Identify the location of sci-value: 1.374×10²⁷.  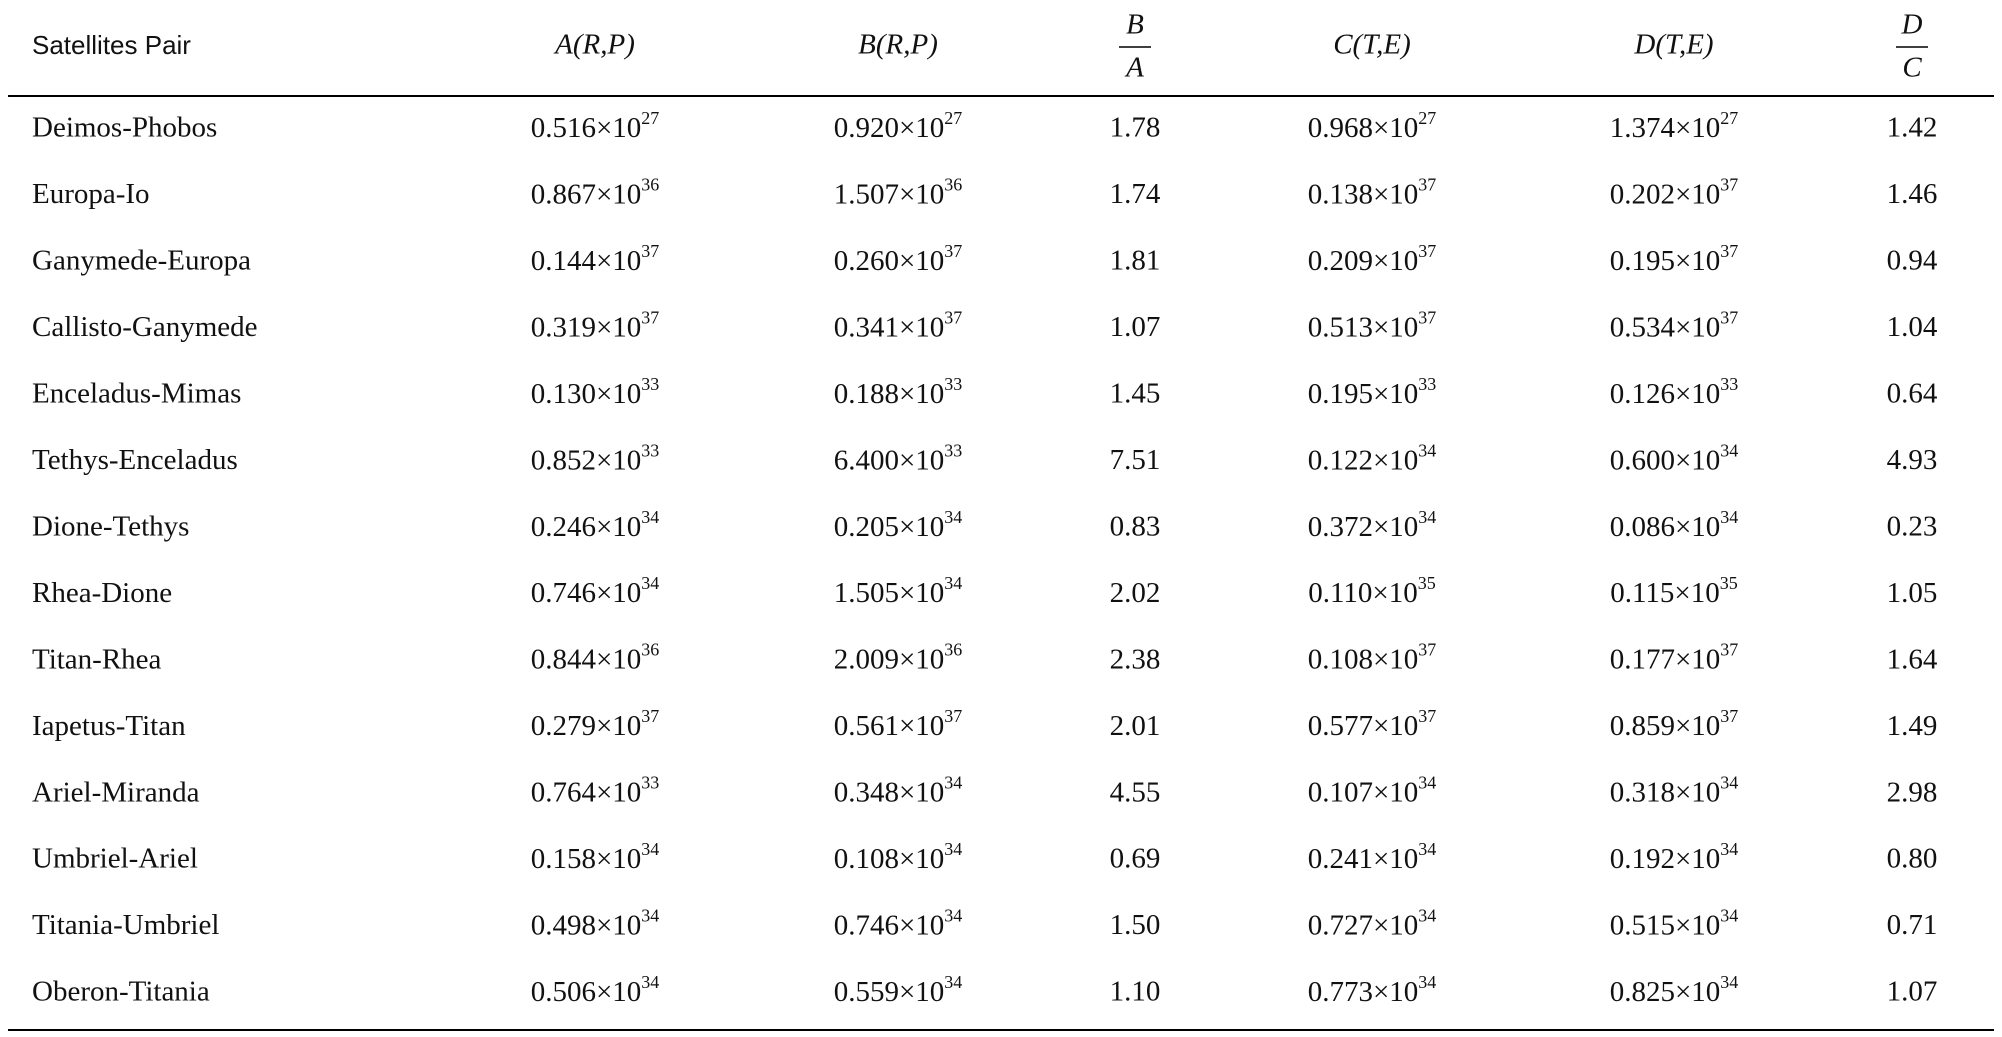
(1674, 126).